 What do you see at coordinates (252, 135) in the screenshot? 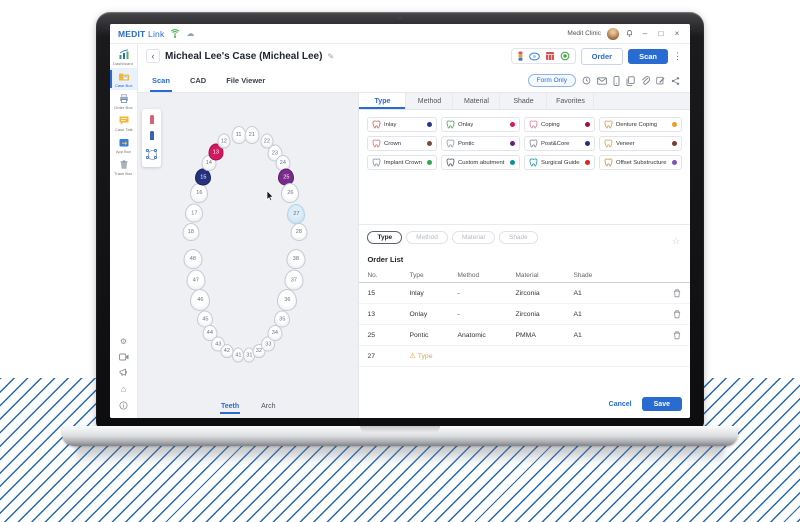
I see `tooth: 21` at bounding box center [252, 135].